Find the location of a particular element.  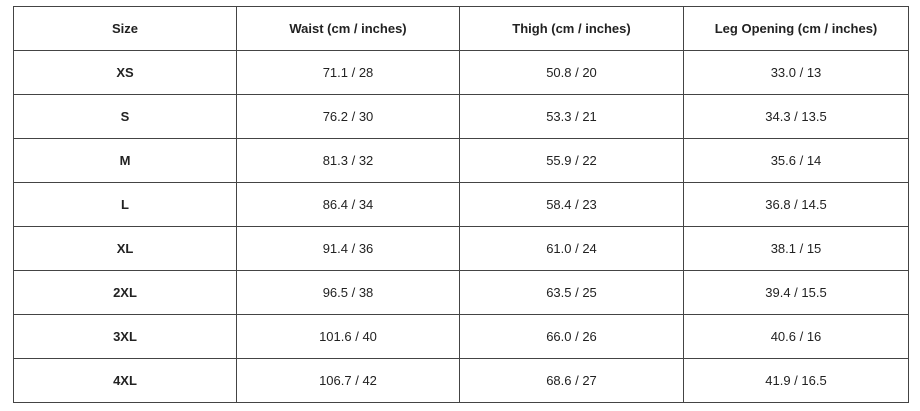

size-cell: 3XL is located at coordinates (125, 336).